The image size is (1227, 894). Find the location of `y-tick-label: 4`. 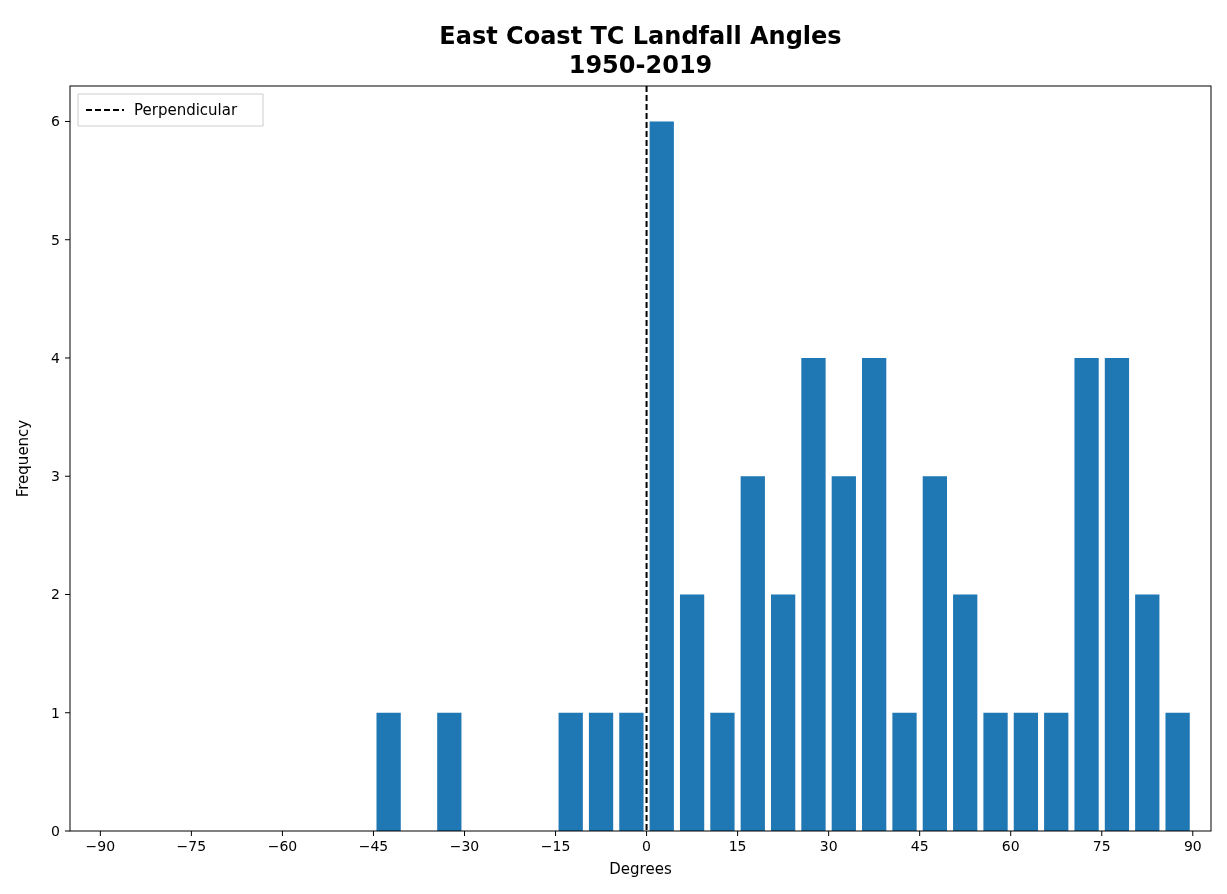

y-tick-label: 4 is located at coordinates (56, 357).